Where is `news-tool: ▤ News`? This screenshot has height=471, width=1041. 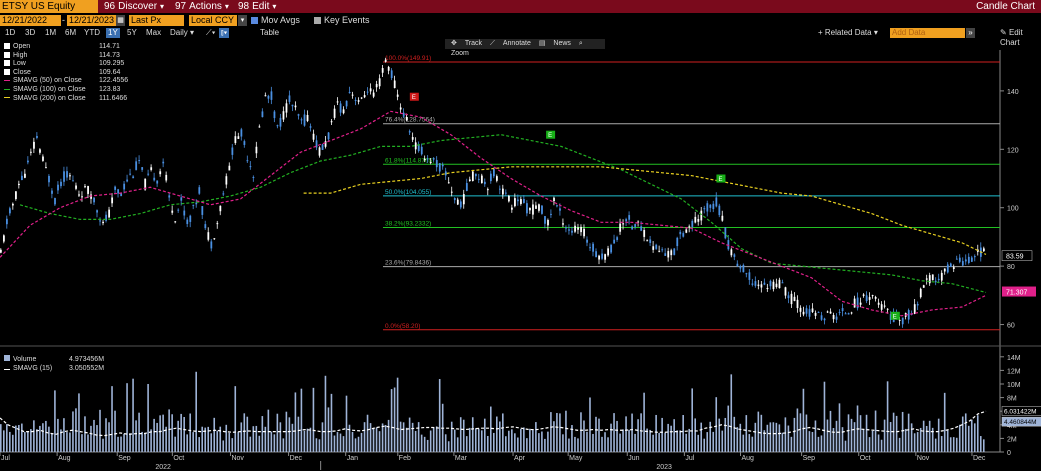
news-tool: ▤ News is located at coordinates (554, 43).